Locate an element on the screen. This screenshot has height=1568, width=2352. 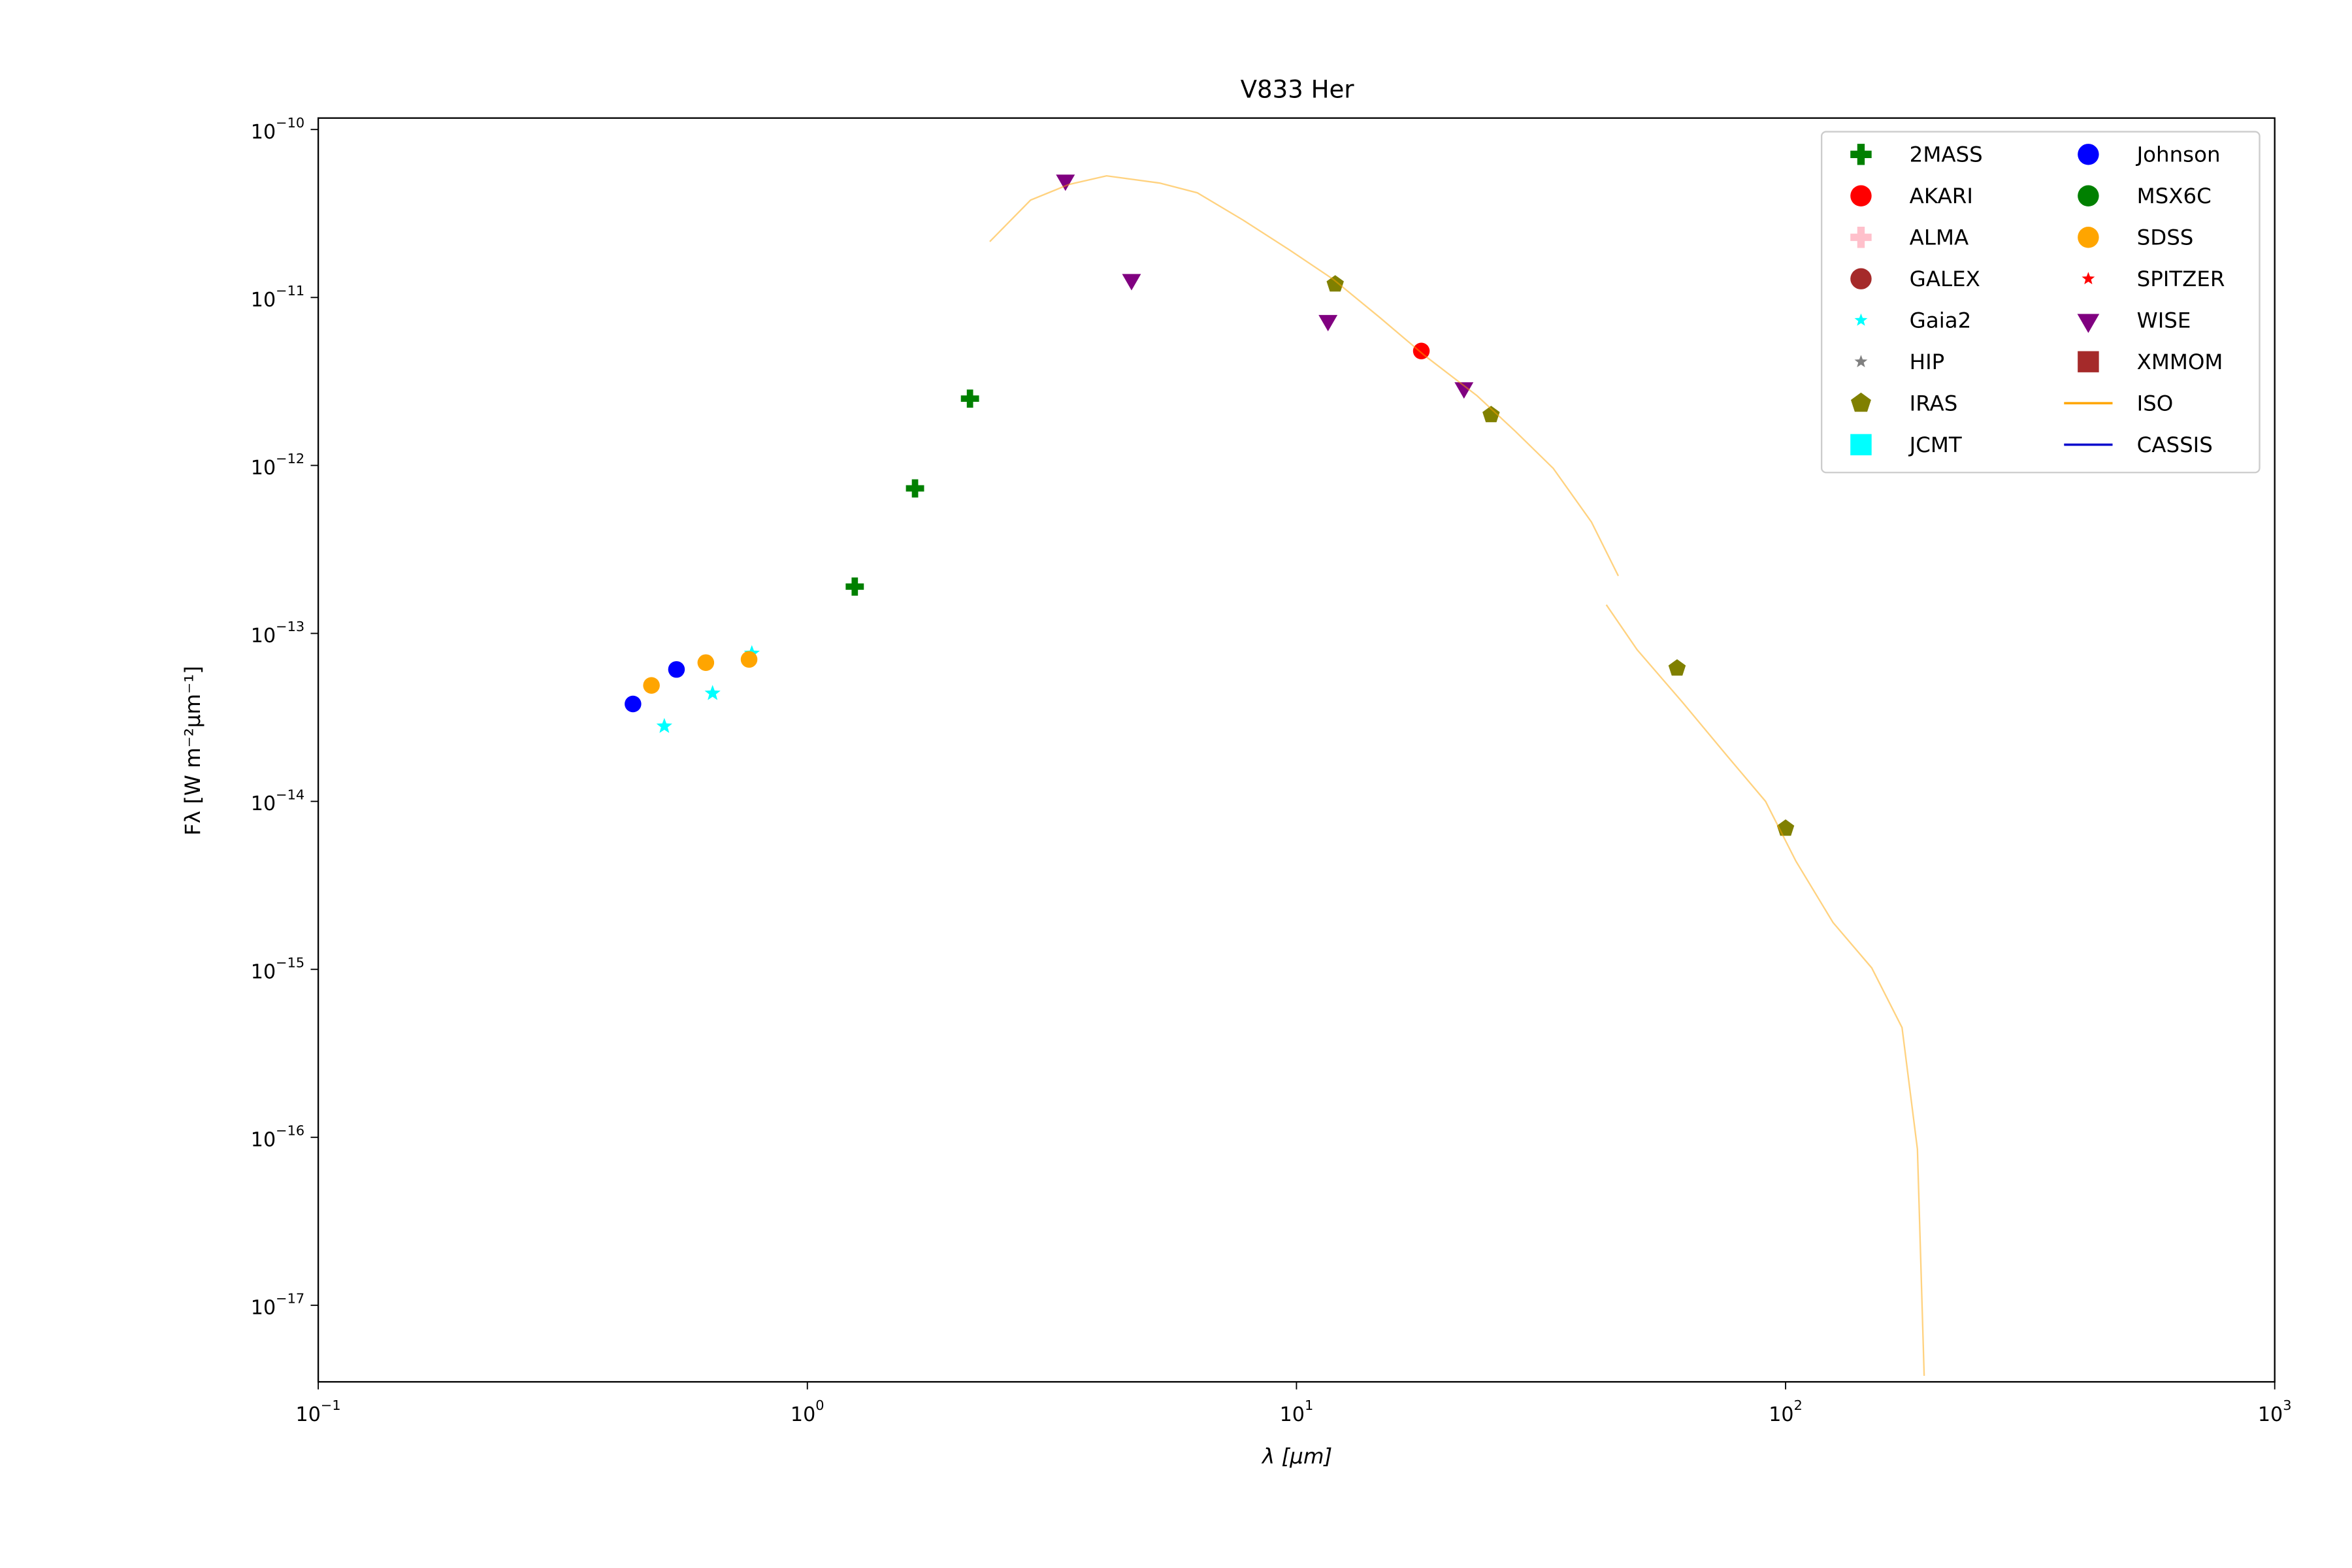
tick-label: 10⁻¹ is located at coordinates (318, 1411).